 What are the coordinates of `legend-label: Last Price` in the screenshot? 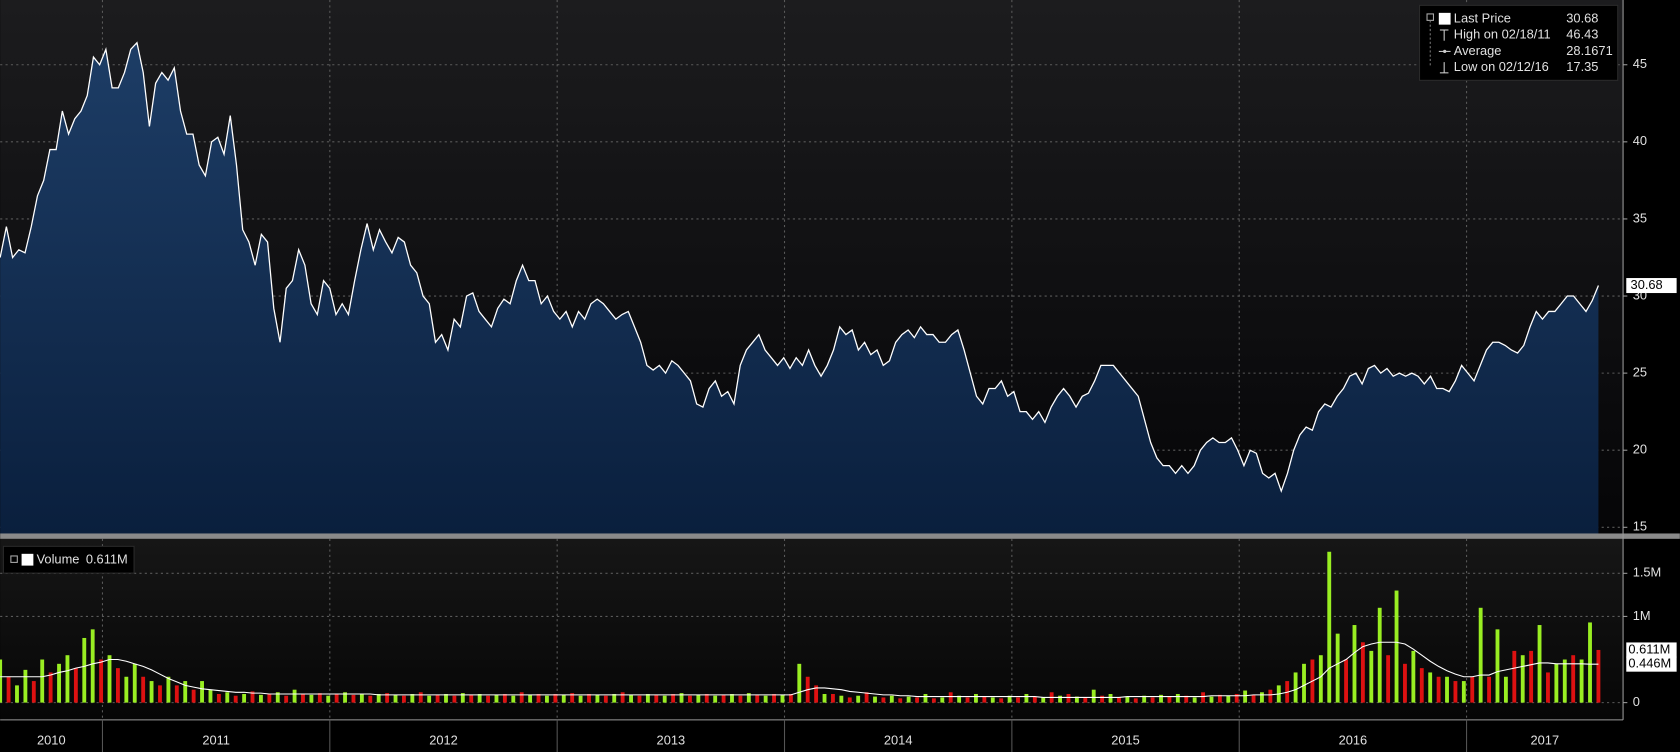 It's located at (1482, 18).